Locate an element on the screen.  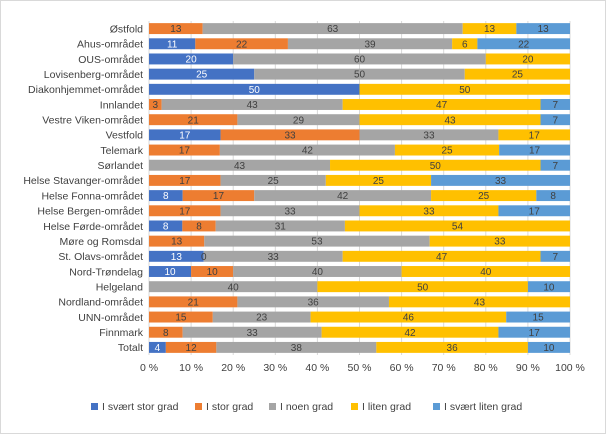
category-label: Diakonhjemmet-området is located at coordinates (85, 90).